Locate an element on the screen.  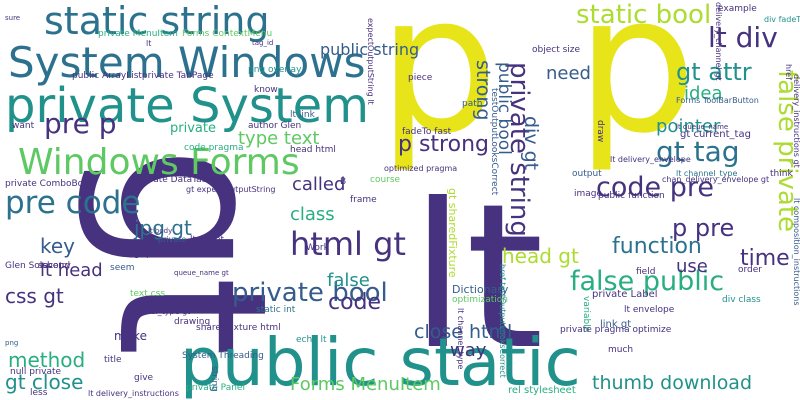
cloud-word: title is located at coordinates (113, 360).